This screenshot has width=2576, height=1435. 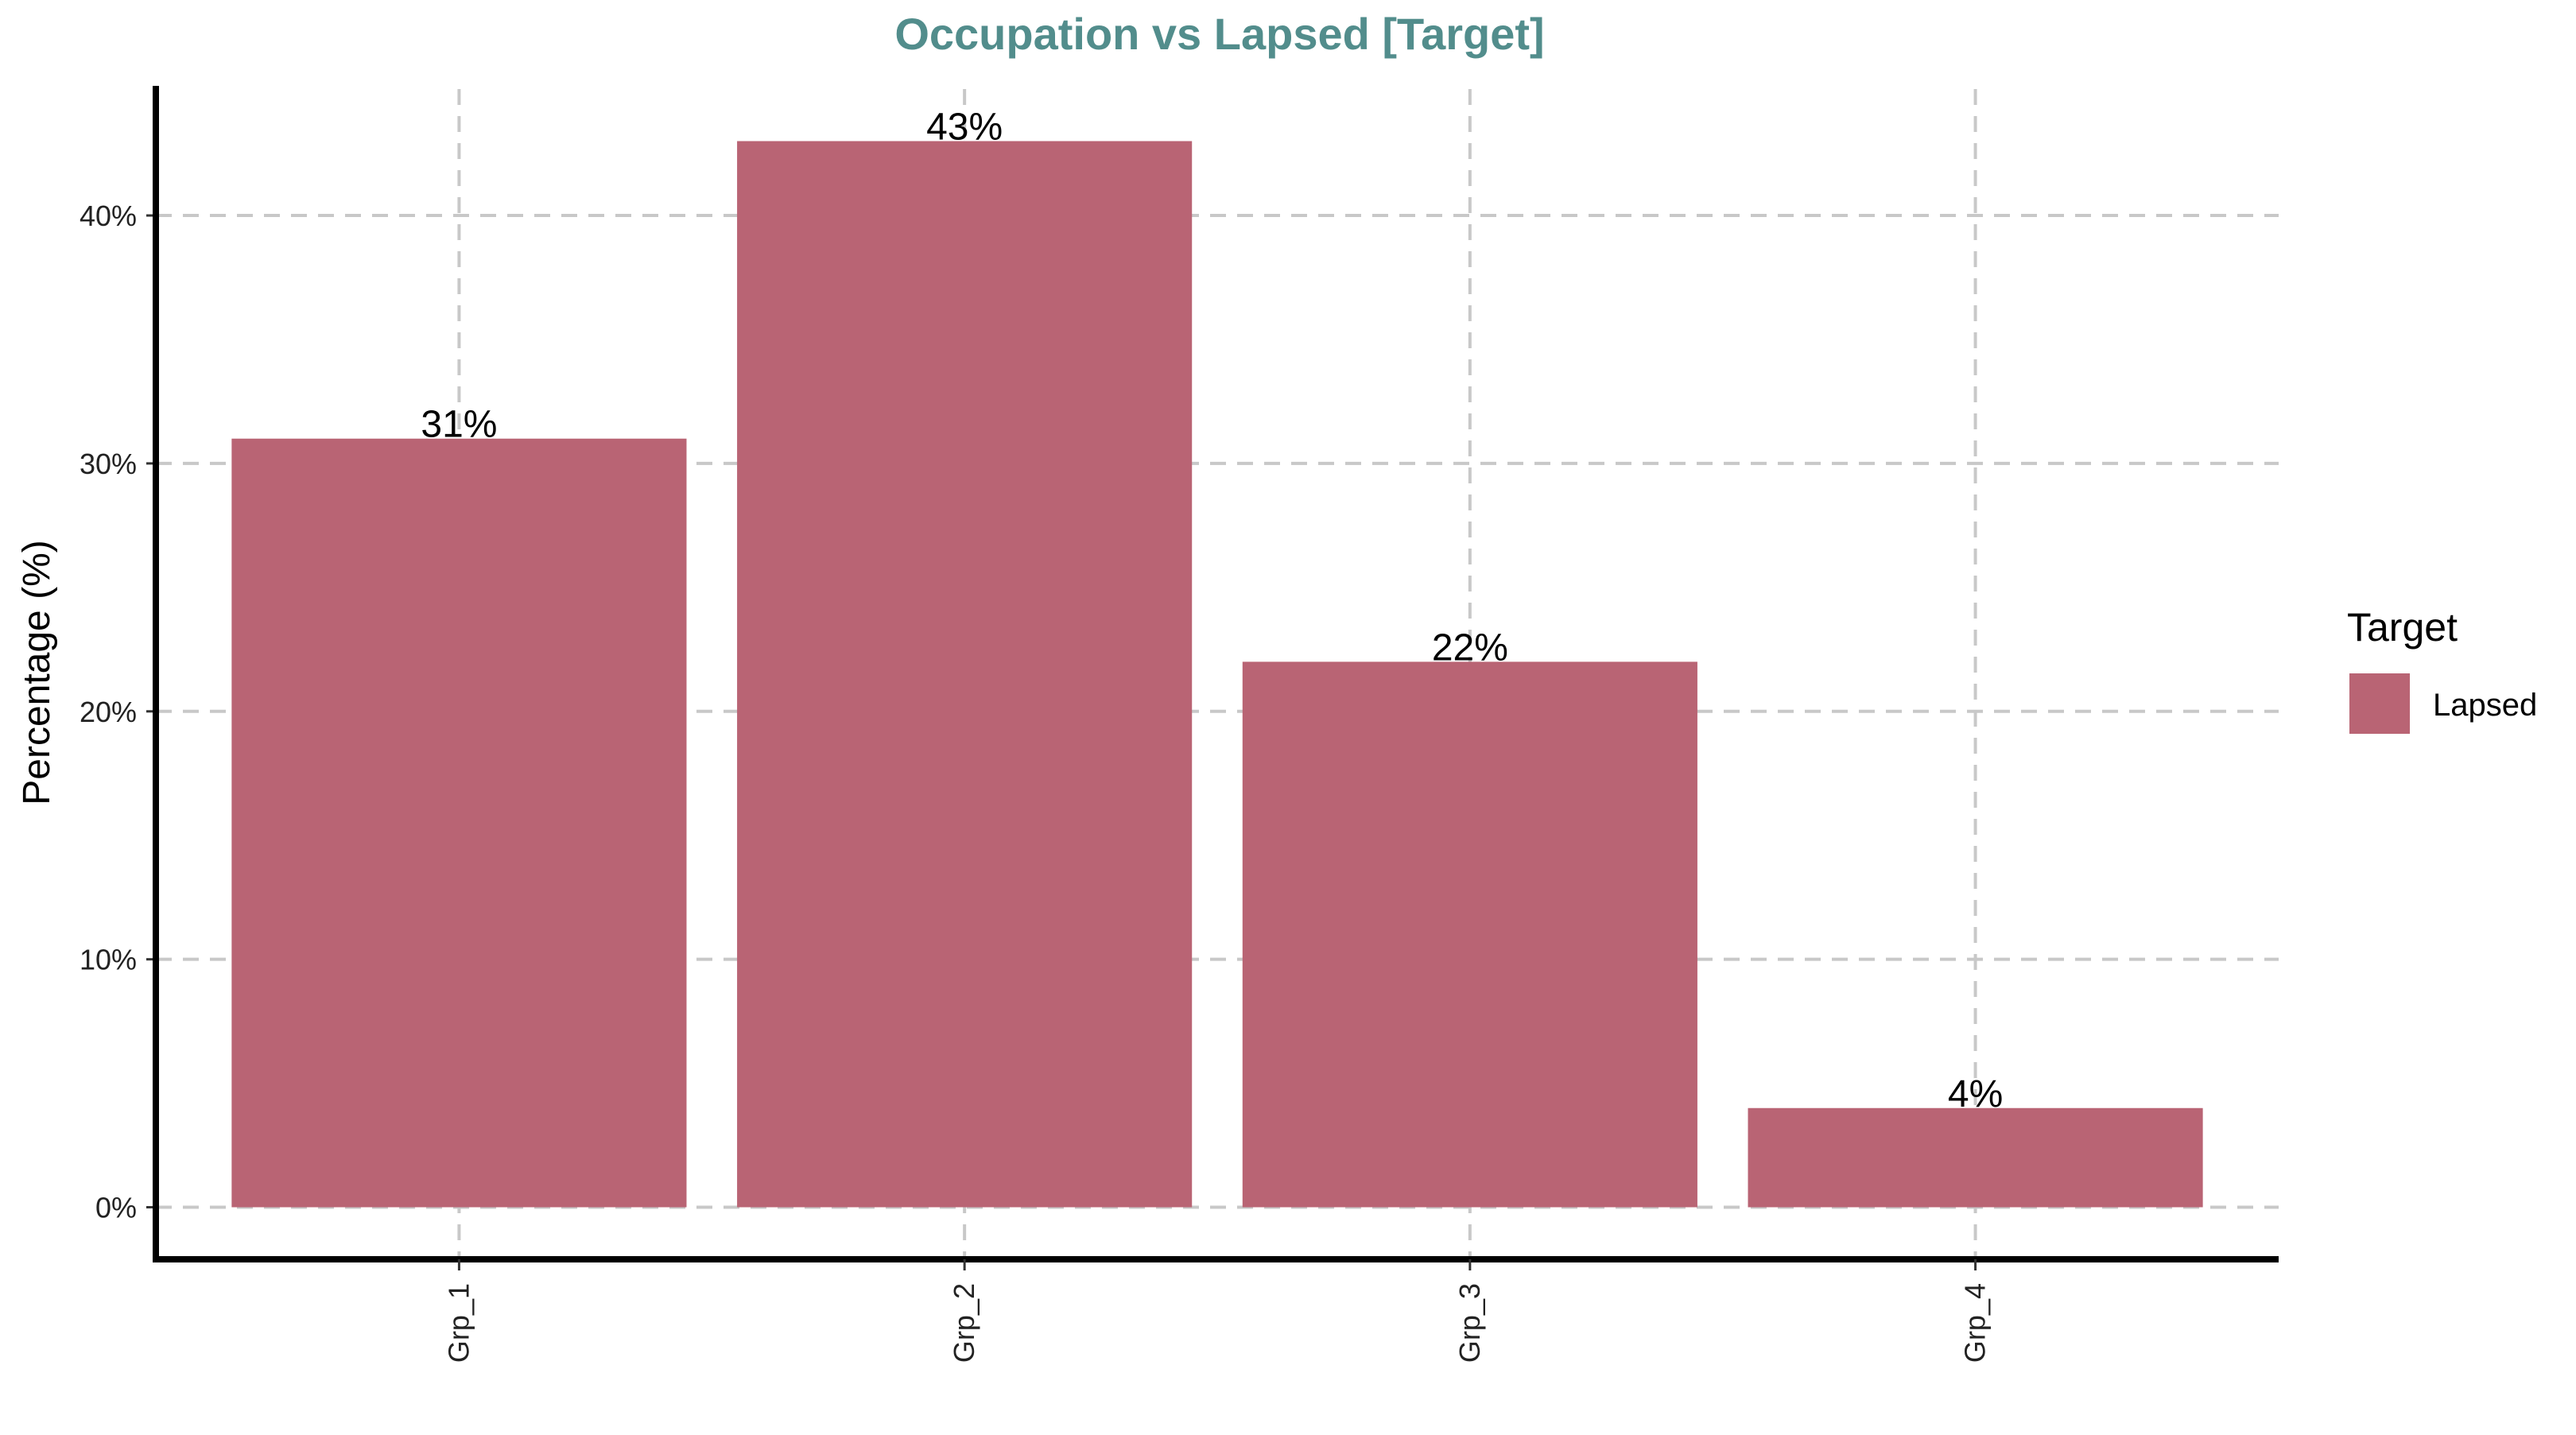 What do you see at coordinates (1469, 1323) in the screenshot?
I see `x-tick-label: Grp_3` at bounding box center [1469, 1323].